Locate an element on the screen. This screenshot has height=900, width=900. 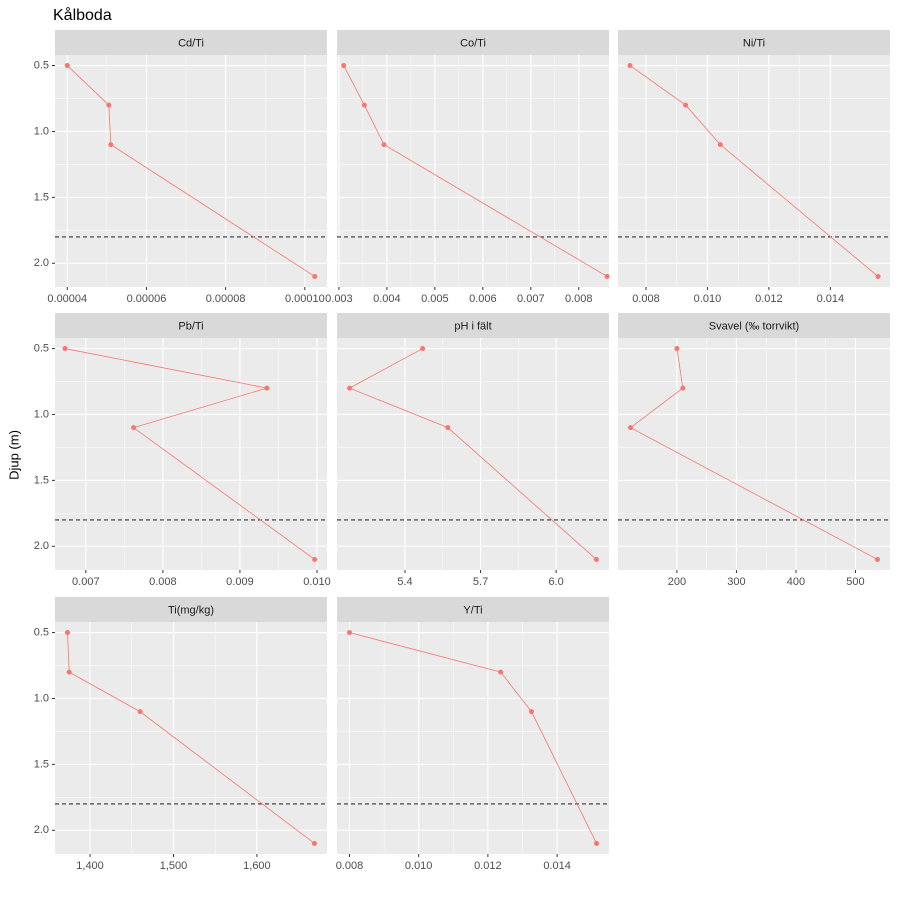
x-tick-label: 6.0 is located at coordinates (555, 582).